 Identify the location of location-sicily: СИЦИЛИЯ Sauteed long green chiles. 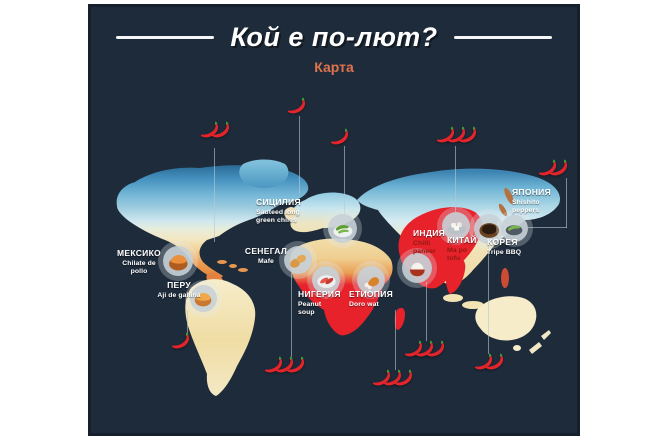
(288, 210).